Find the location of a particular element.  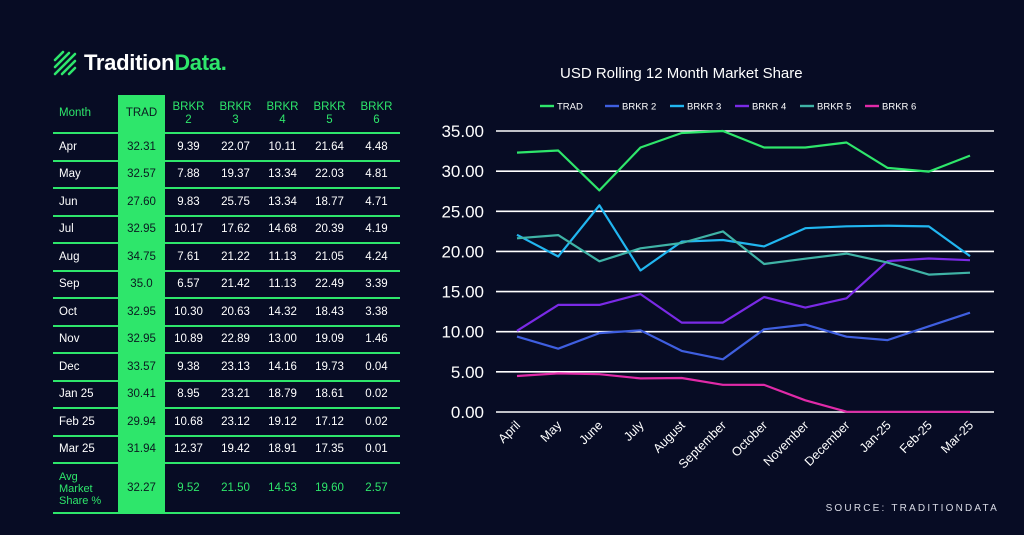

table-cell: 18.91 is located at coordinates (282, 449).